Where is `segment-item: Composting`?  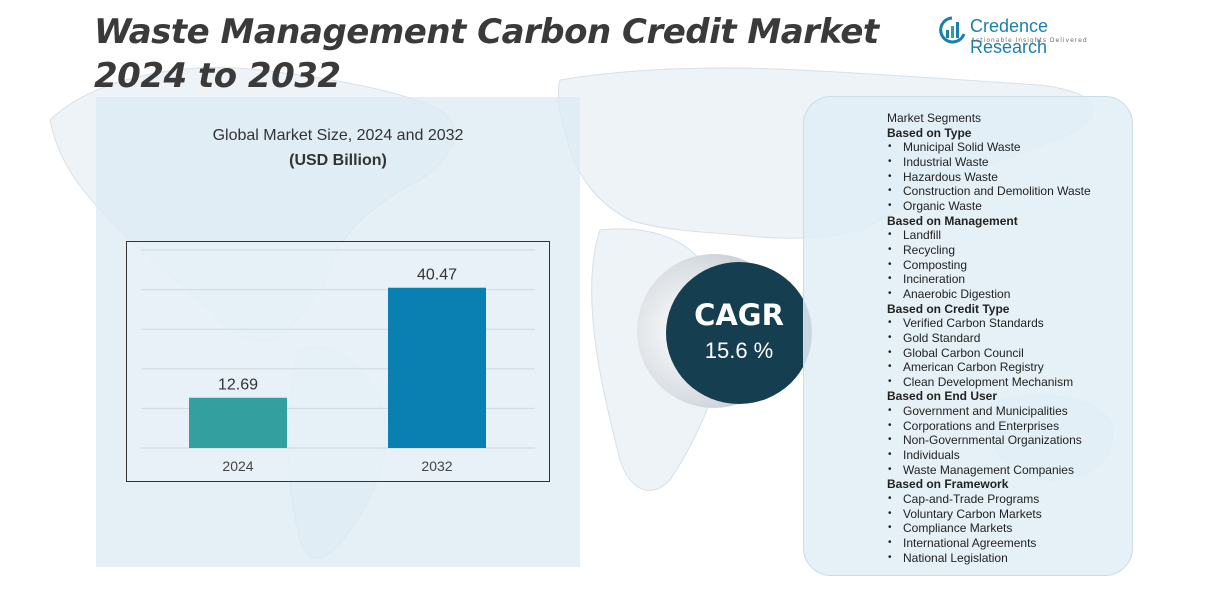 segment-item: Composting is located at coordinates (1009, 265).